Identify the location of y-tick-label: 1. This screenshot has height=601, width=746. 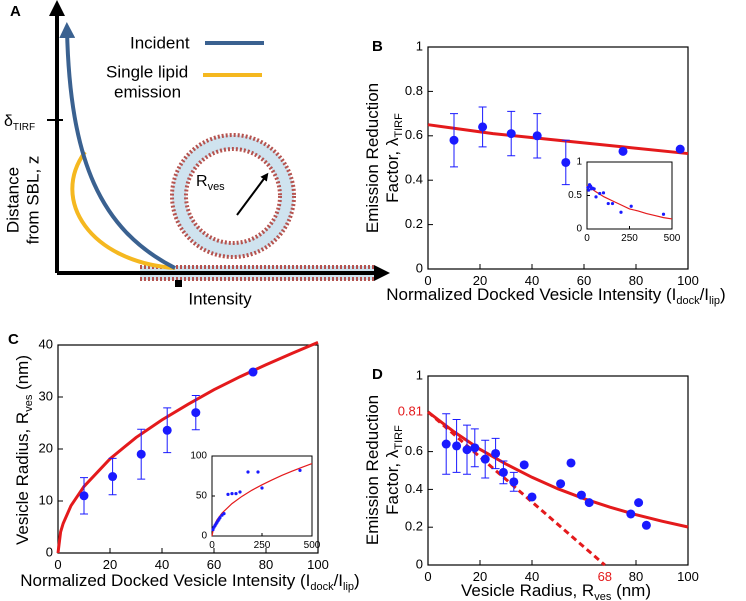
(419, 374).